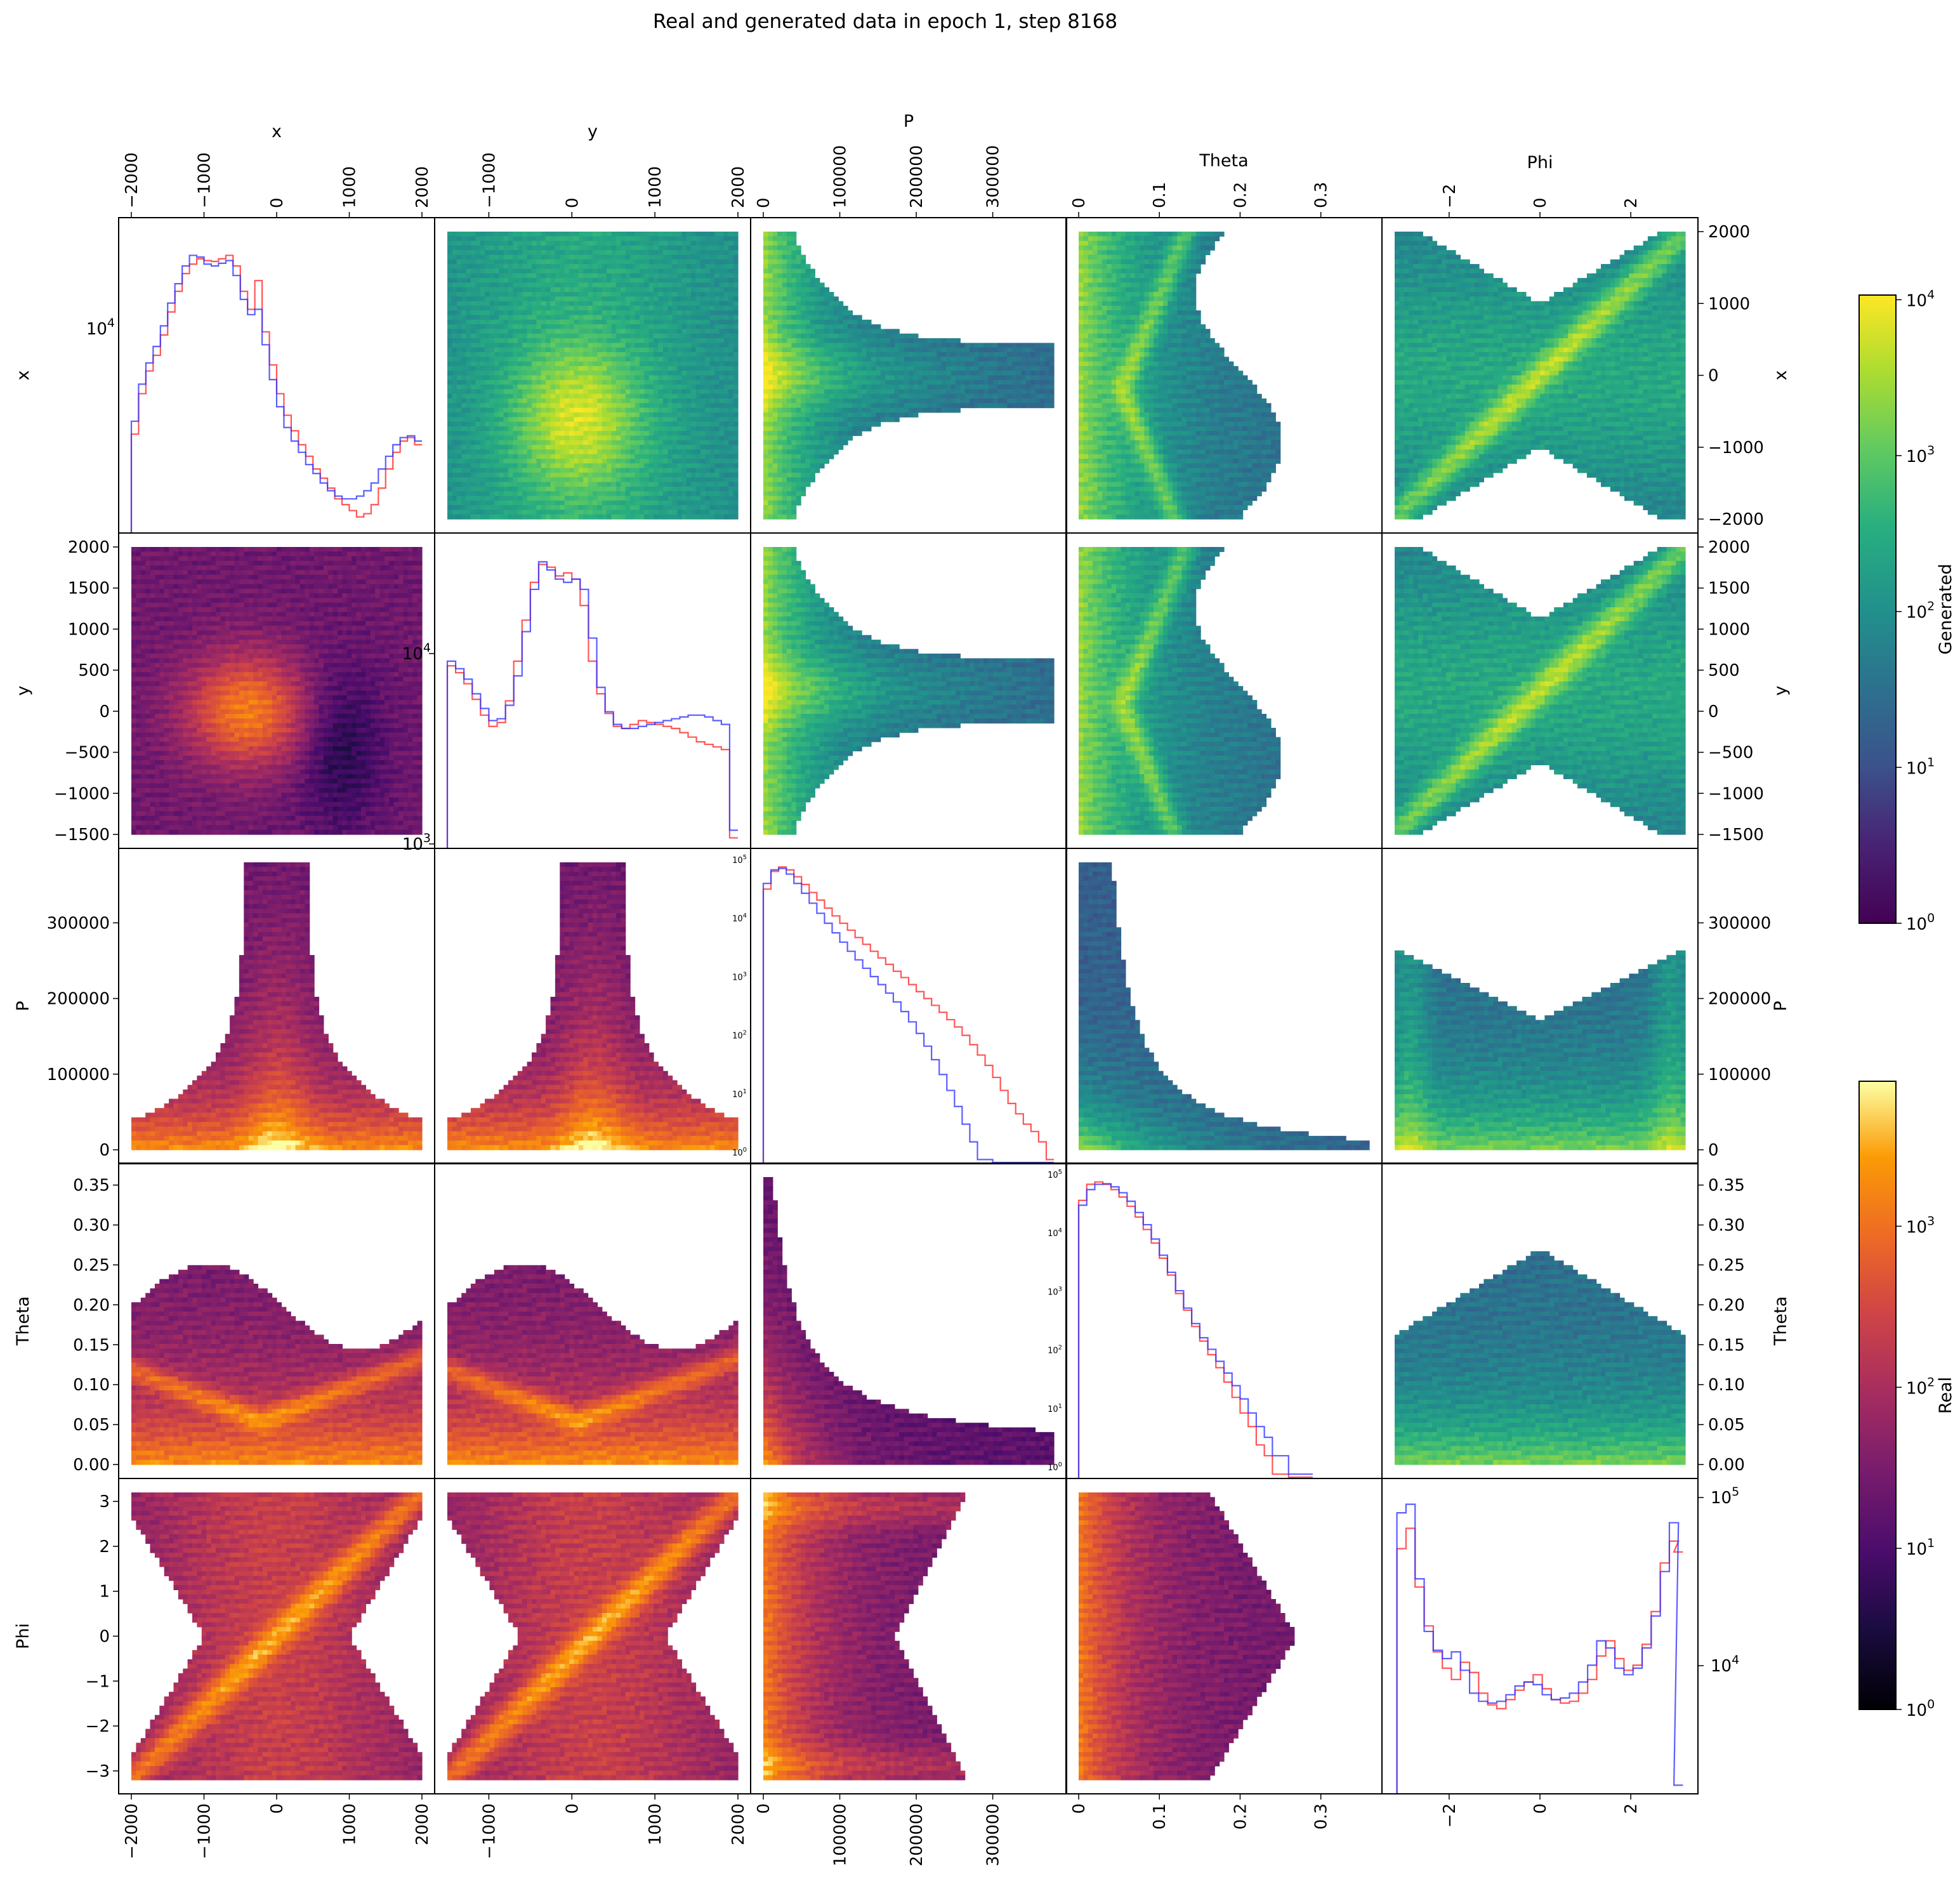 Image resolution: width=1960 pixels, height=1896 pixels. I want to click on left-tick-label-Phi: −1, so click(98, 1681).